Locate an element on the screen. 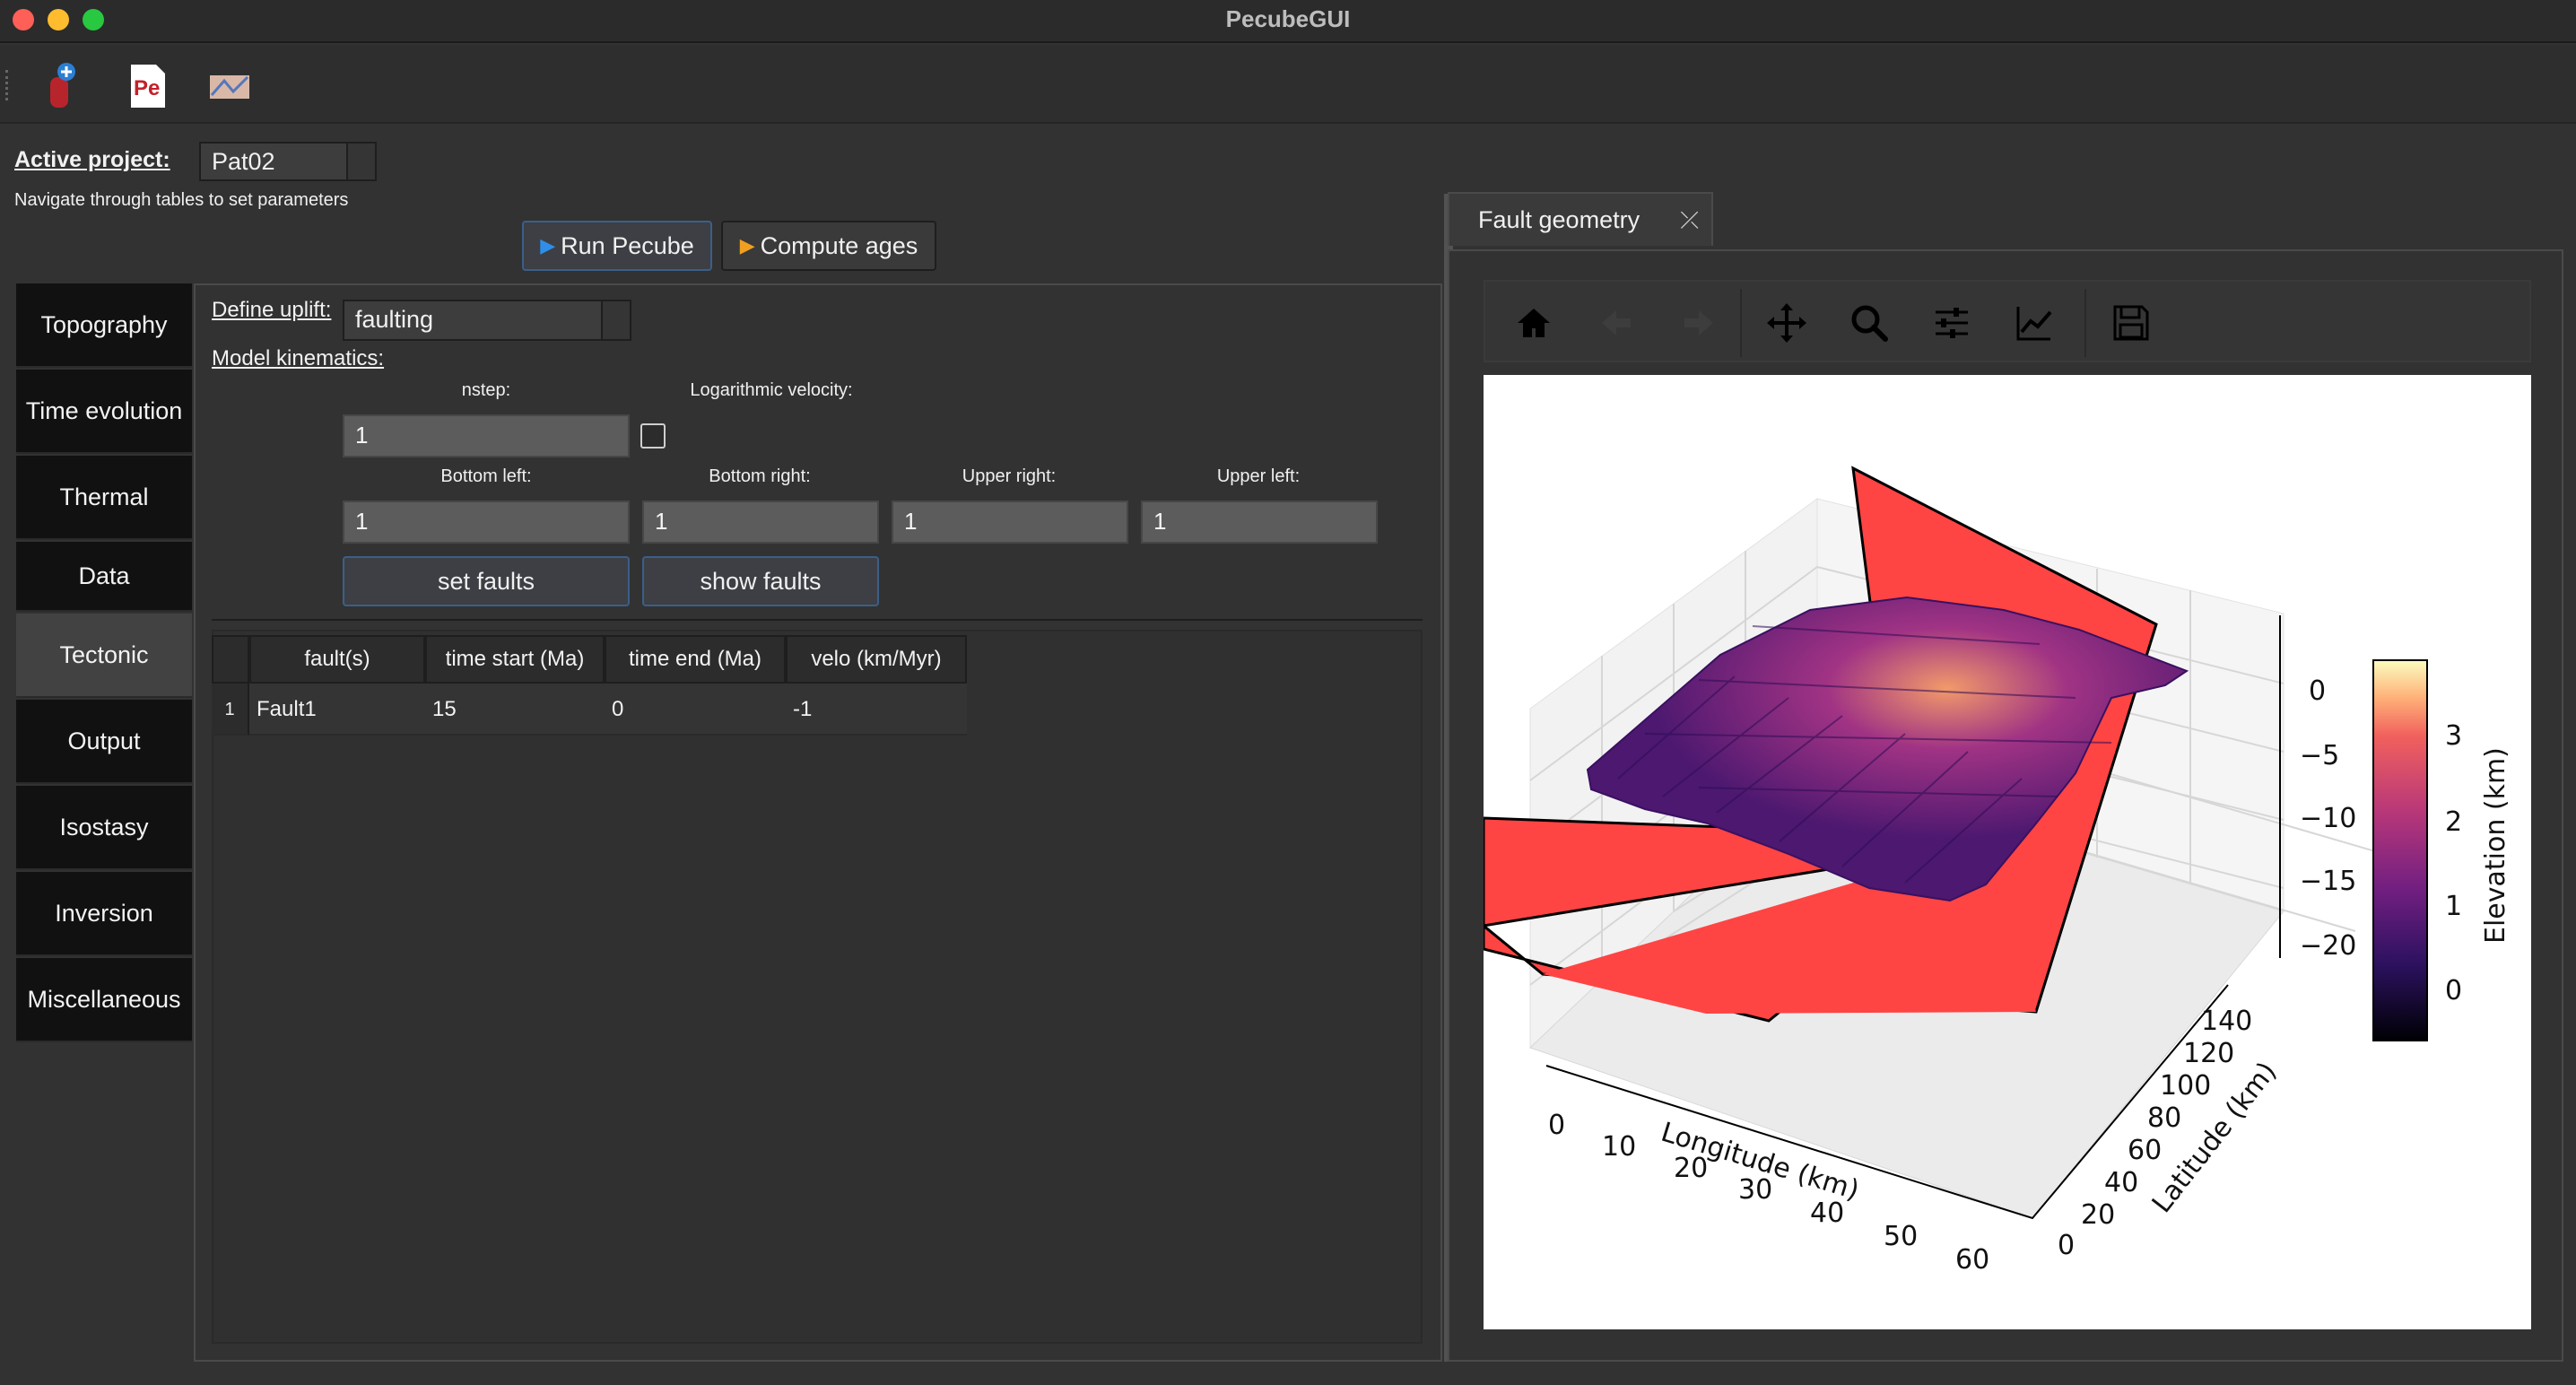  uplift-select: faulting is located at coordinates (487, 320).